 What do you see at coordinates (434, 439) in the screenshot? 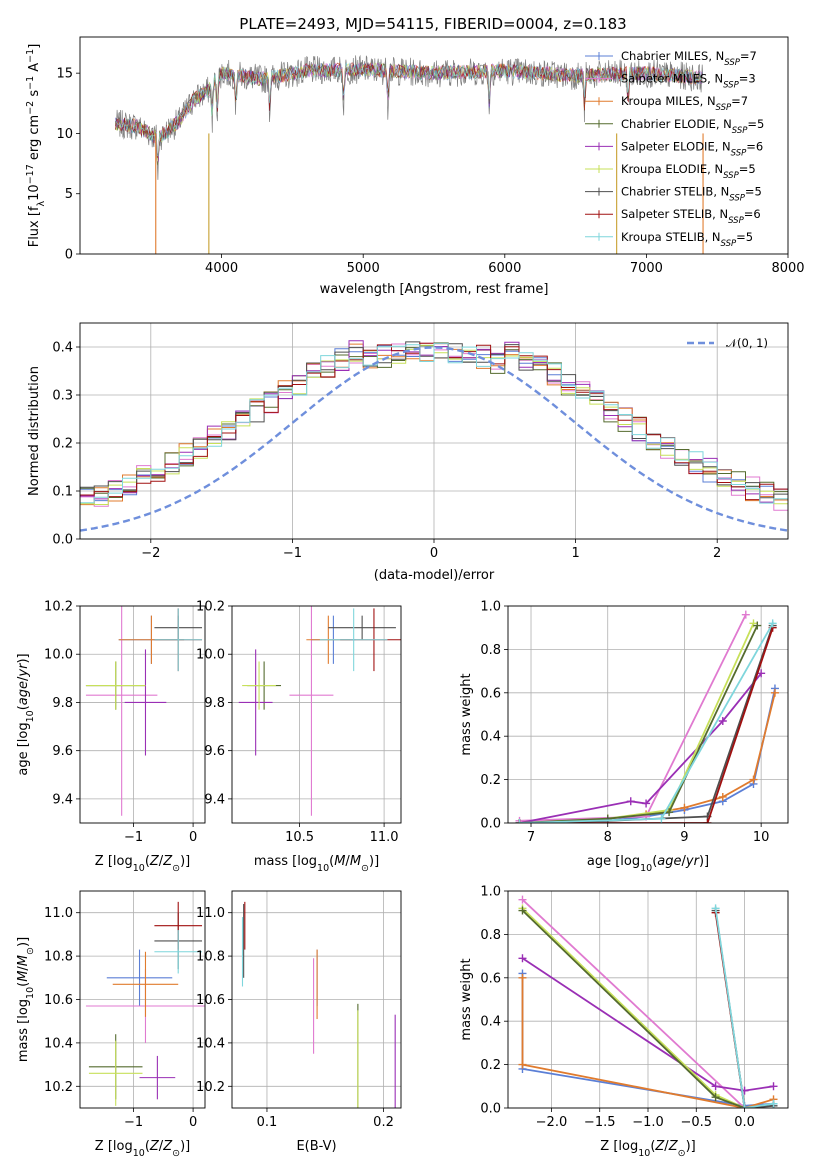
I see `normal-curve` at bounding box center [434, 439].